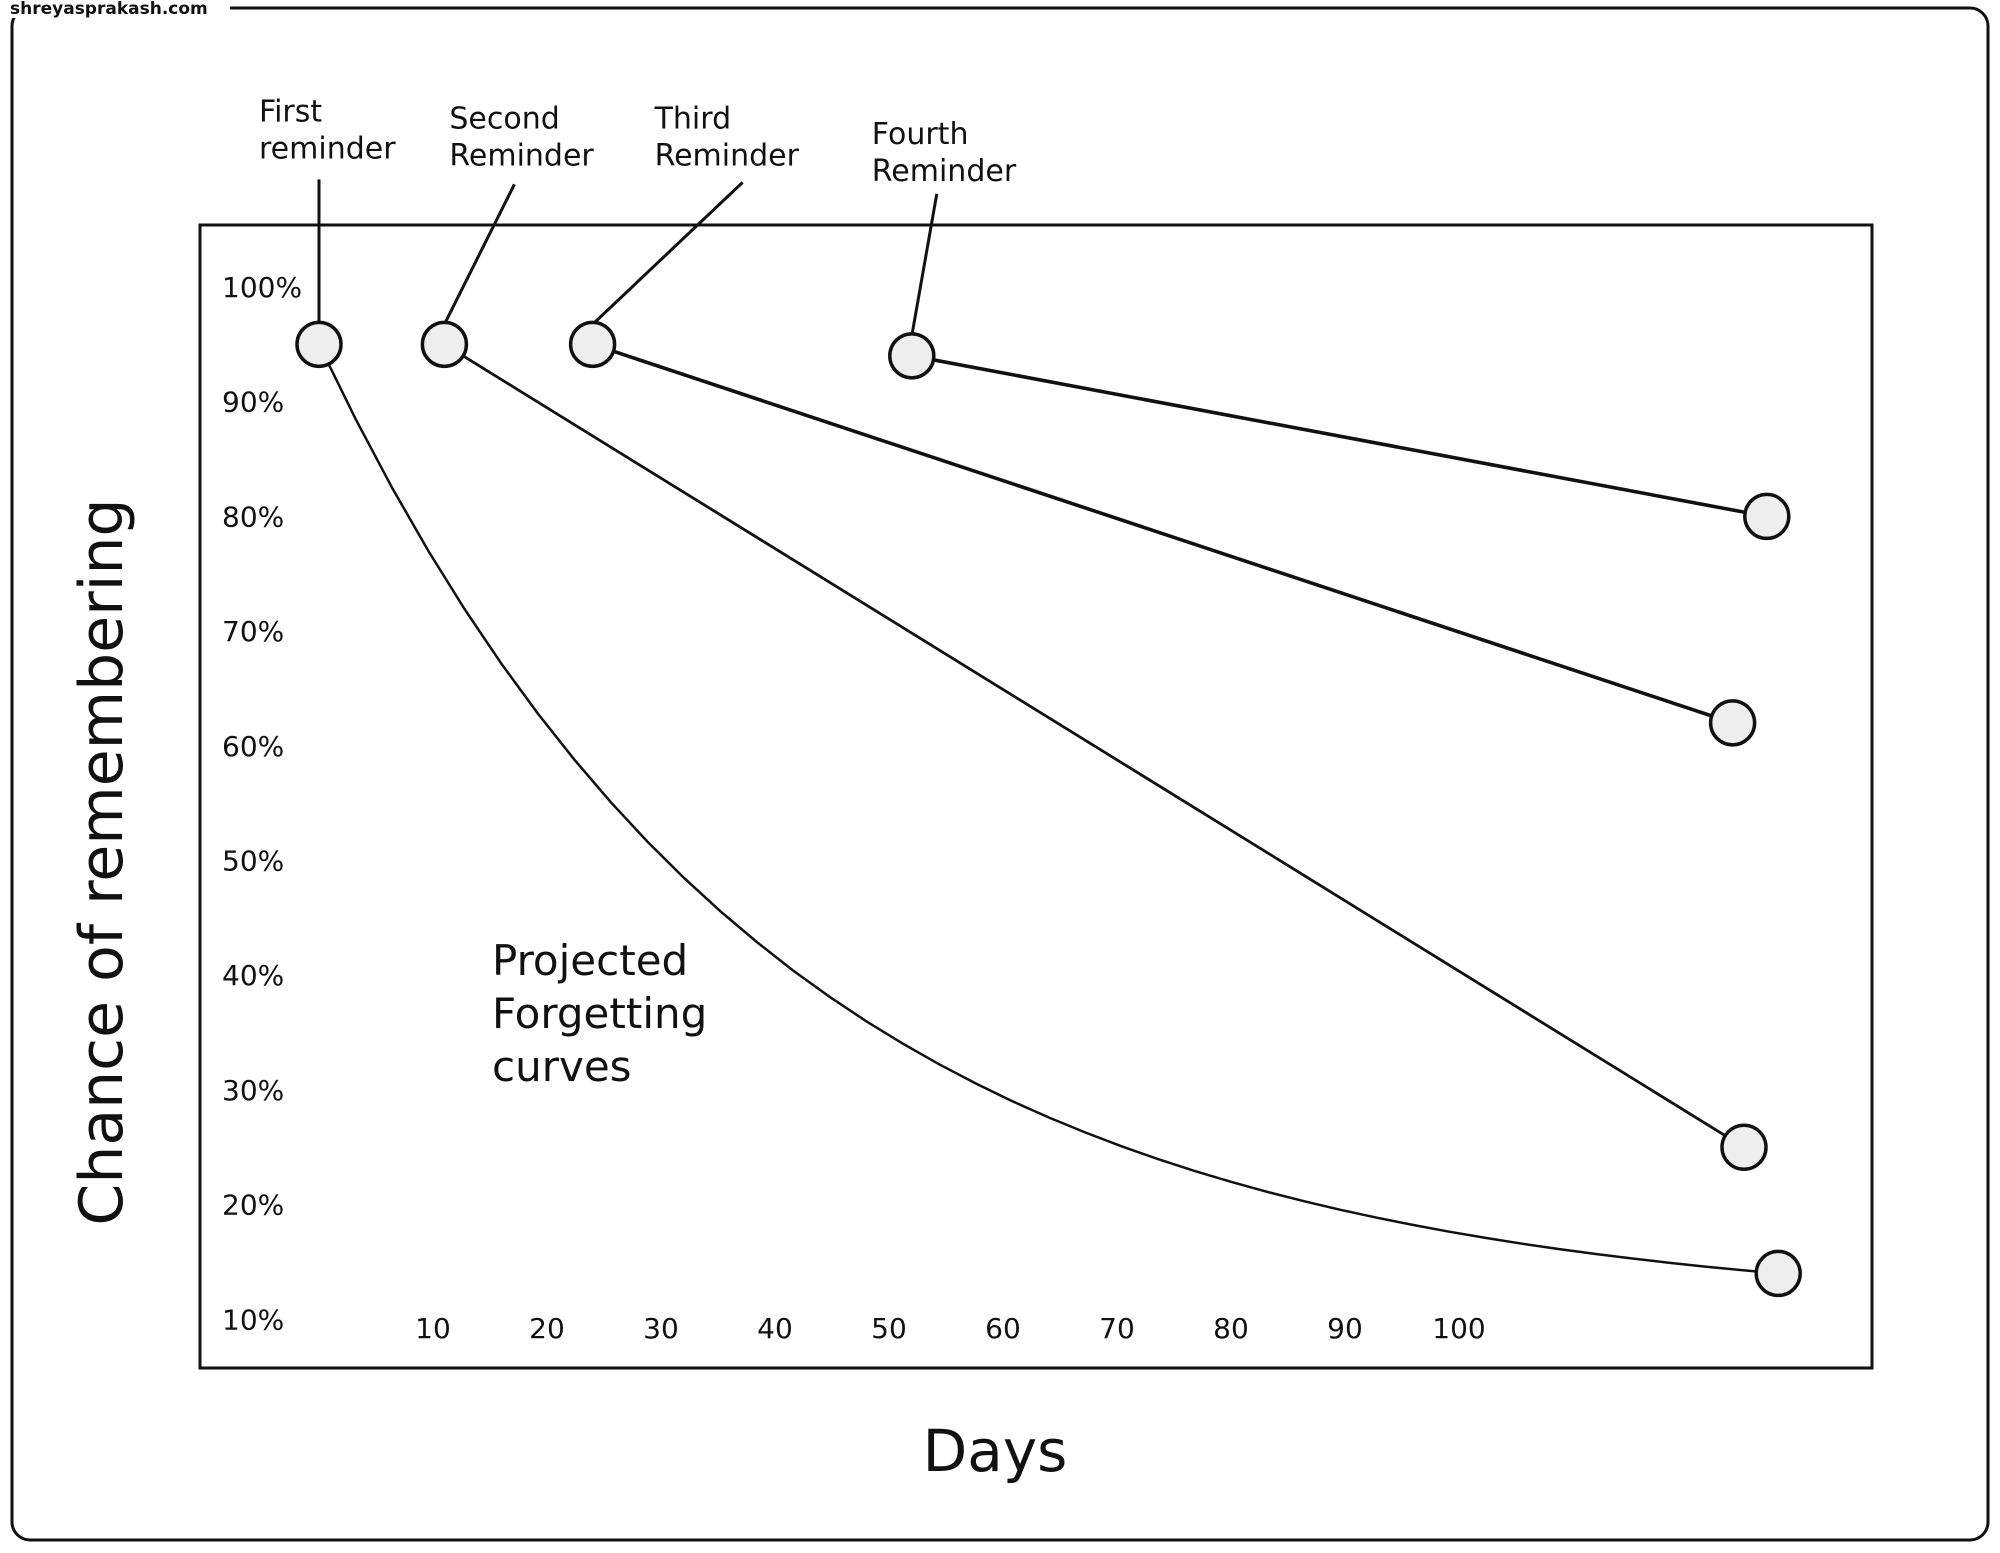 The width and height of the screenshot is (2000, 1553). I want to click on reminder-leader-lines, so click(628, 258).